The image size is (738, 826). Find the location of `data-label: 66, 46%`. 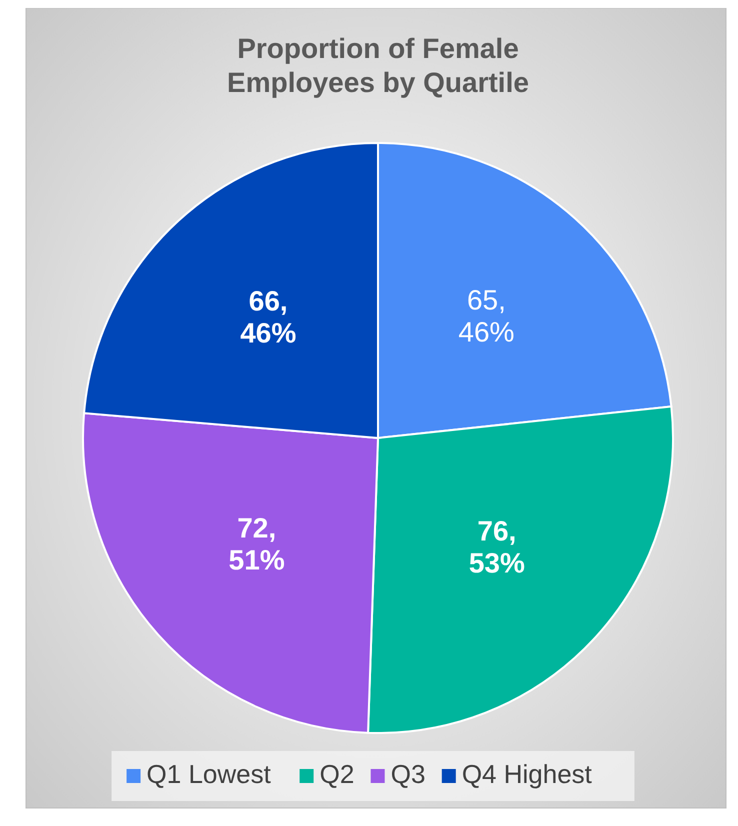

data-label: 66, 46% is located at coordinates (268, 317).